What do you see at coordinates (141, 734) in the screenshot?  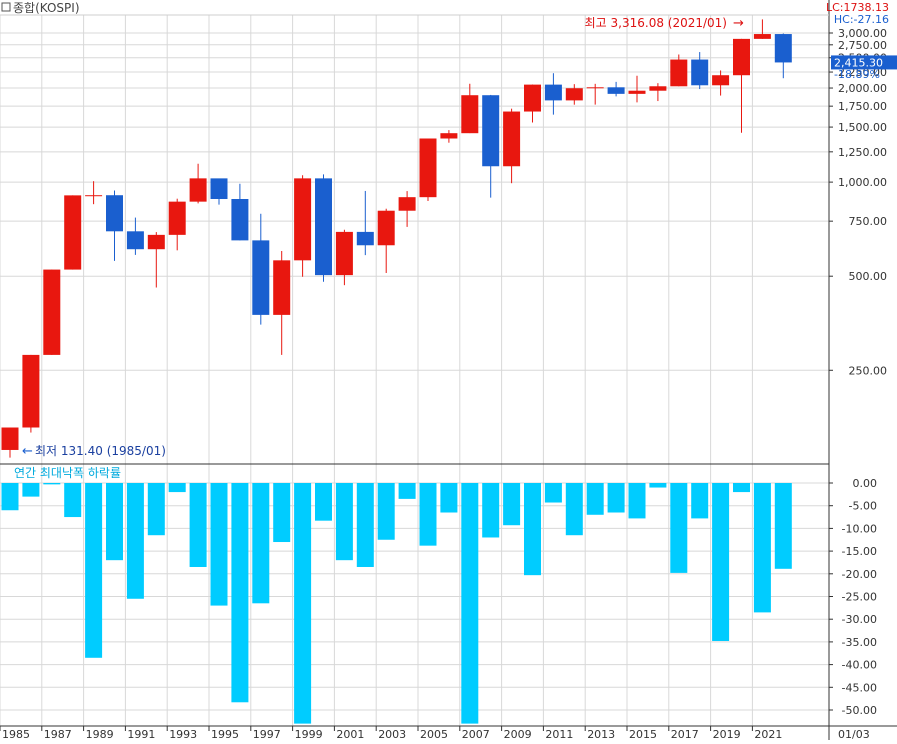 I see `x-tick-label: 1991` at bounding box center [141, 734].